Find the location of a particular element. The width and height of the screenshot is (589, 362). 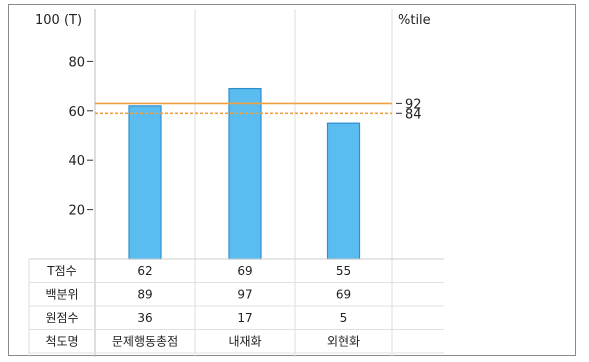

table-cell: 89 is located at coordinates (144, 294).